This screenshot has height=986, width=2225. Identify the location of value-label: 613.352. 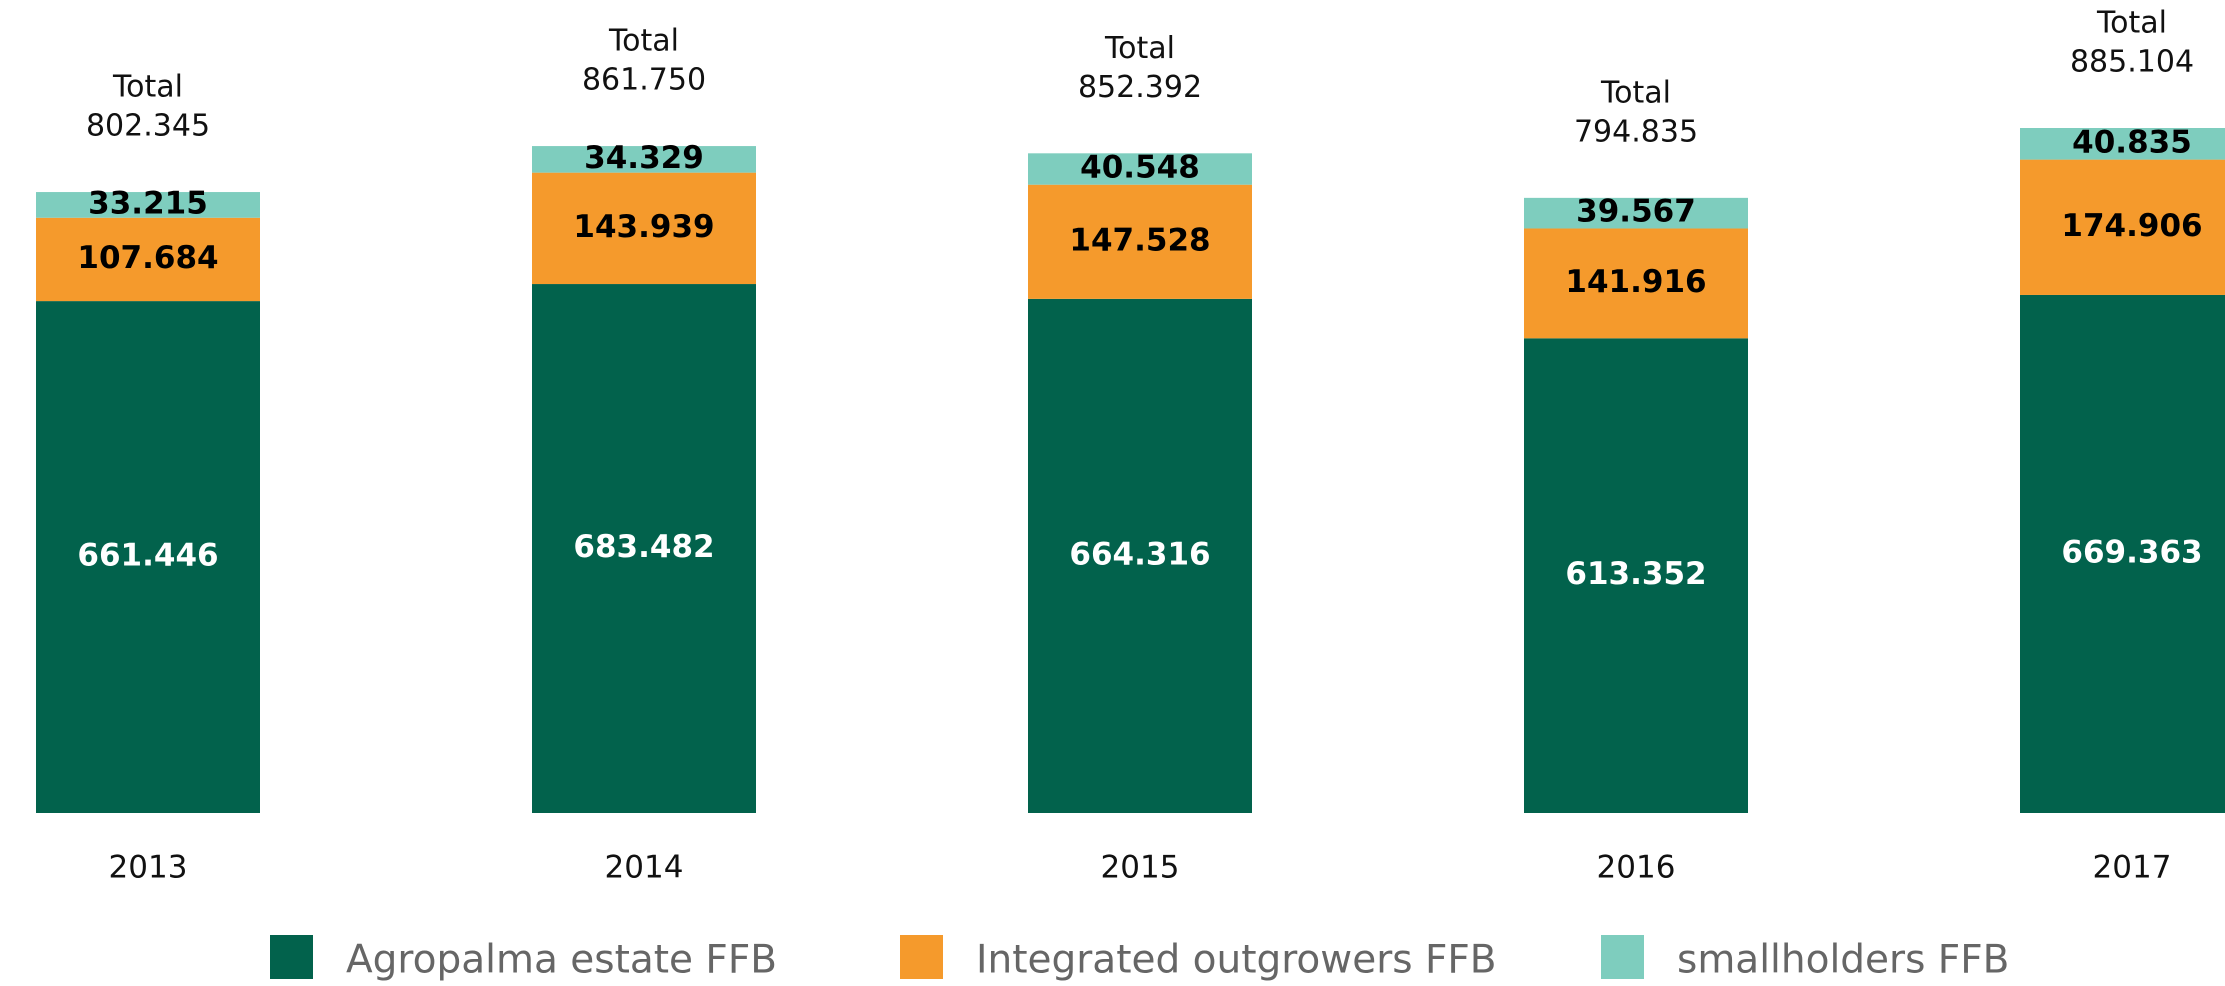
(1635, 574).